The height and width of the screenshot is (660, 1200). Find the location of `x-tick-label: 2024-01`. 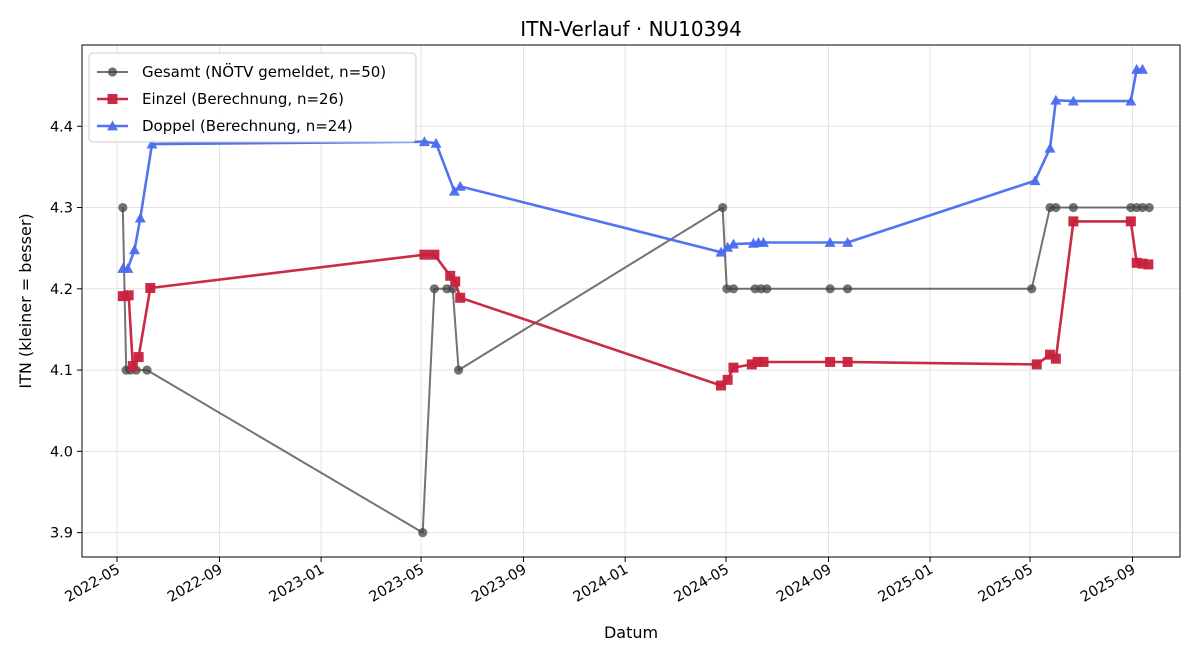

x-tick-label: 2024-01 is located at coordinates (601, 584).